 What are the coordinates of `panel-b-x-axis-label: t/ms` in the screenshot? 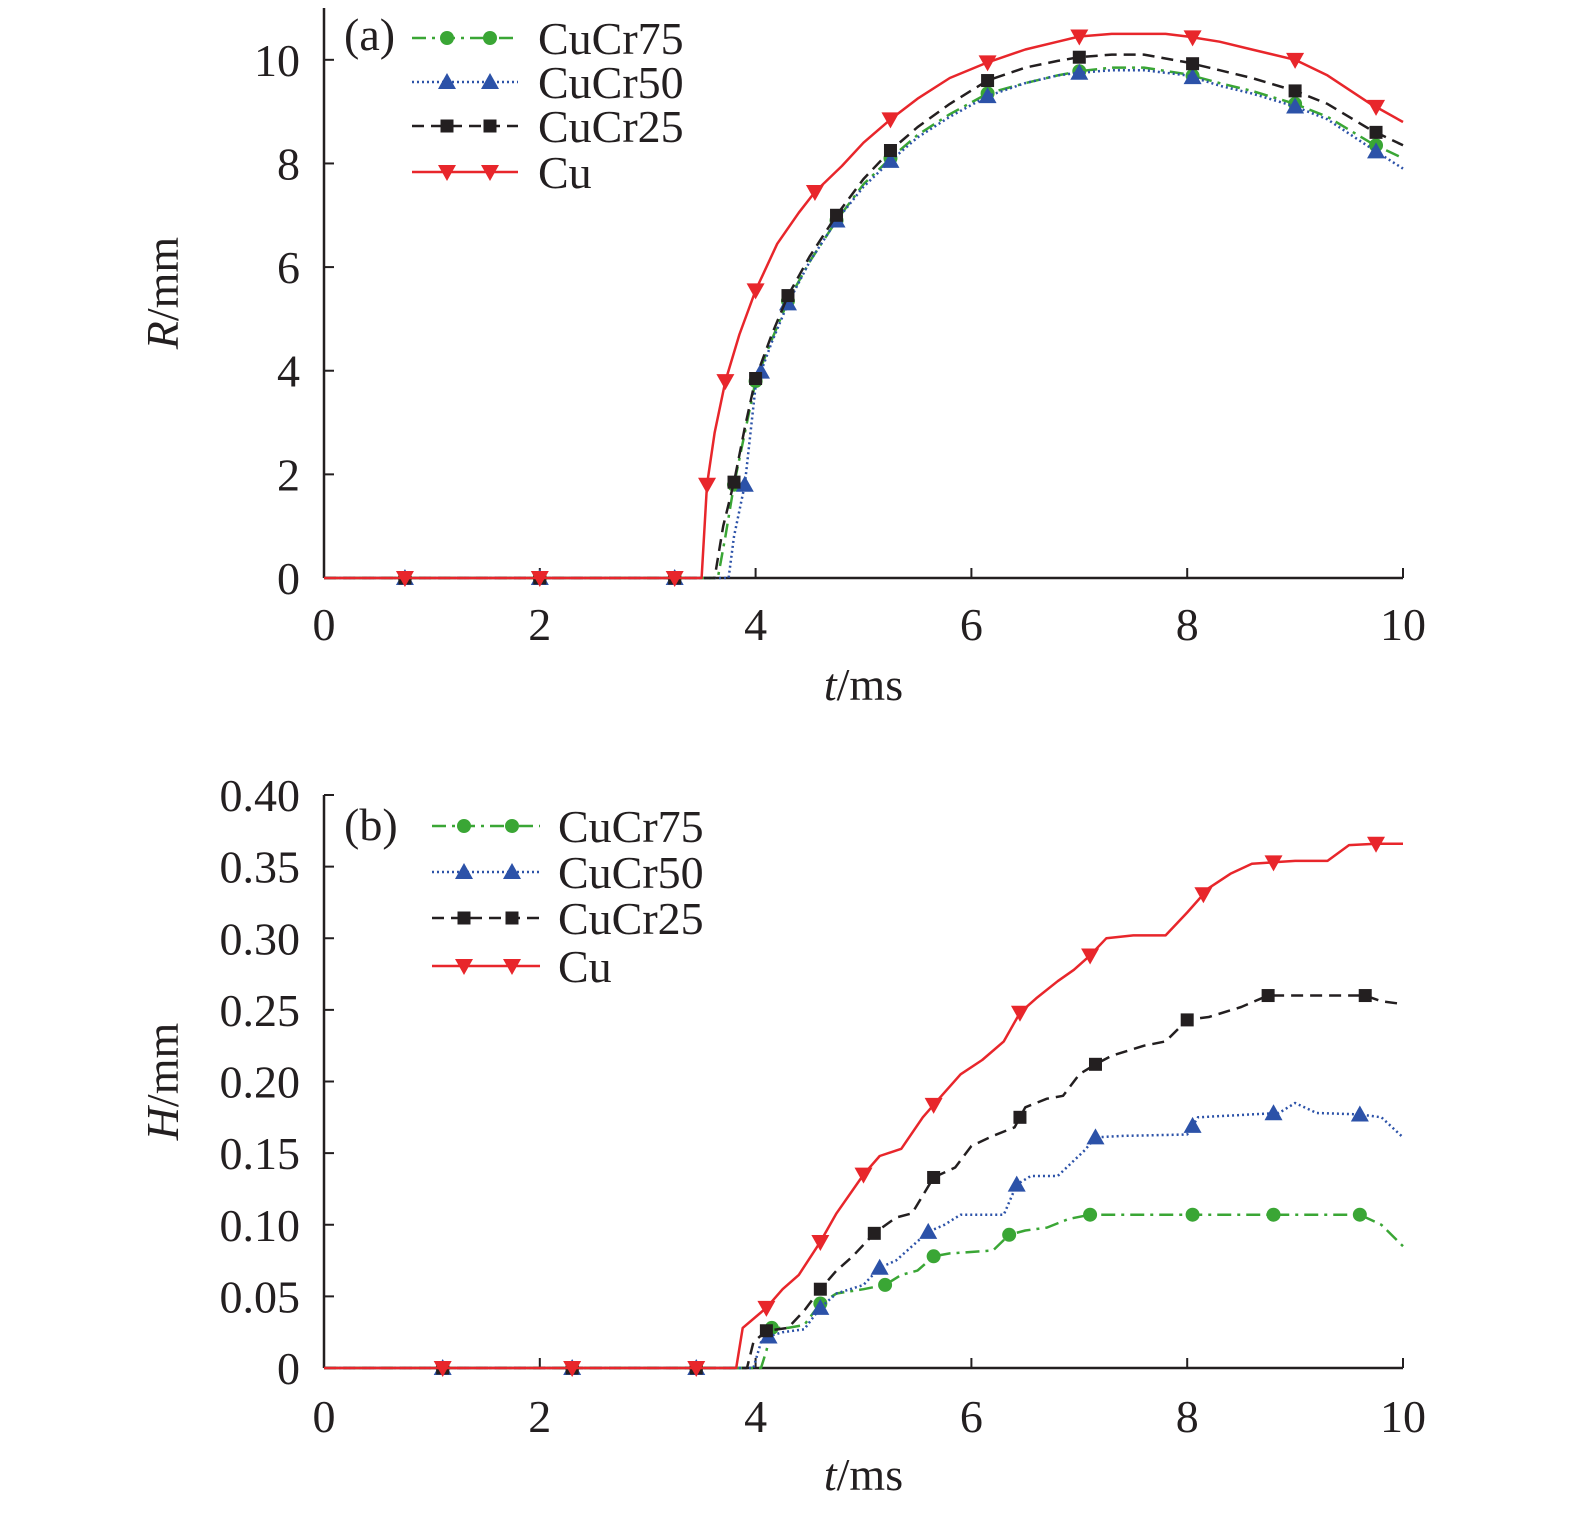 It's located at (863, 1474).